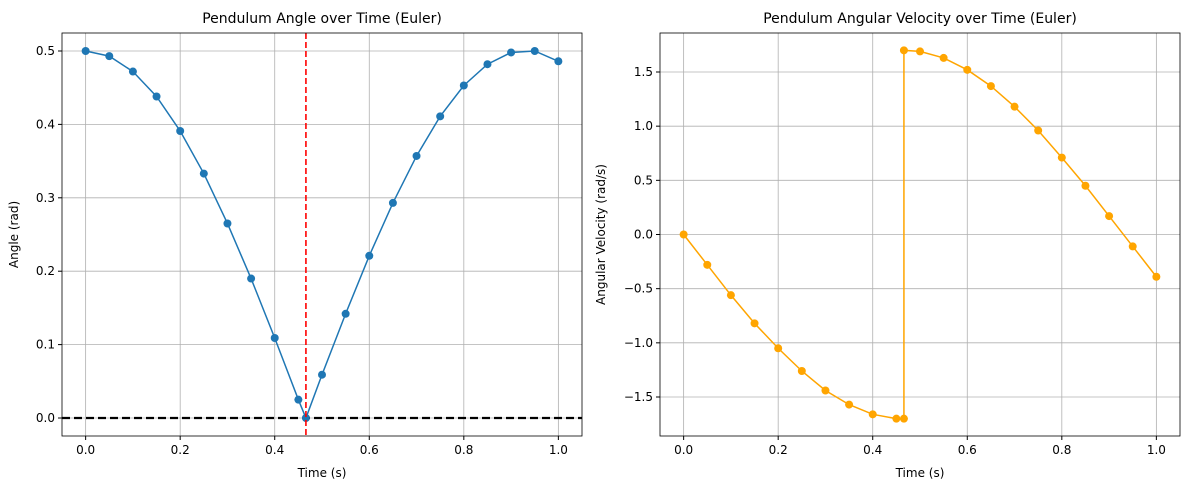 The width and height of the screenshot is (1189, 494). What do you see at coordinates (45, 124) in the screenshot?
I see `y-tick-label: 0.4` at bounding box center [45, 124].